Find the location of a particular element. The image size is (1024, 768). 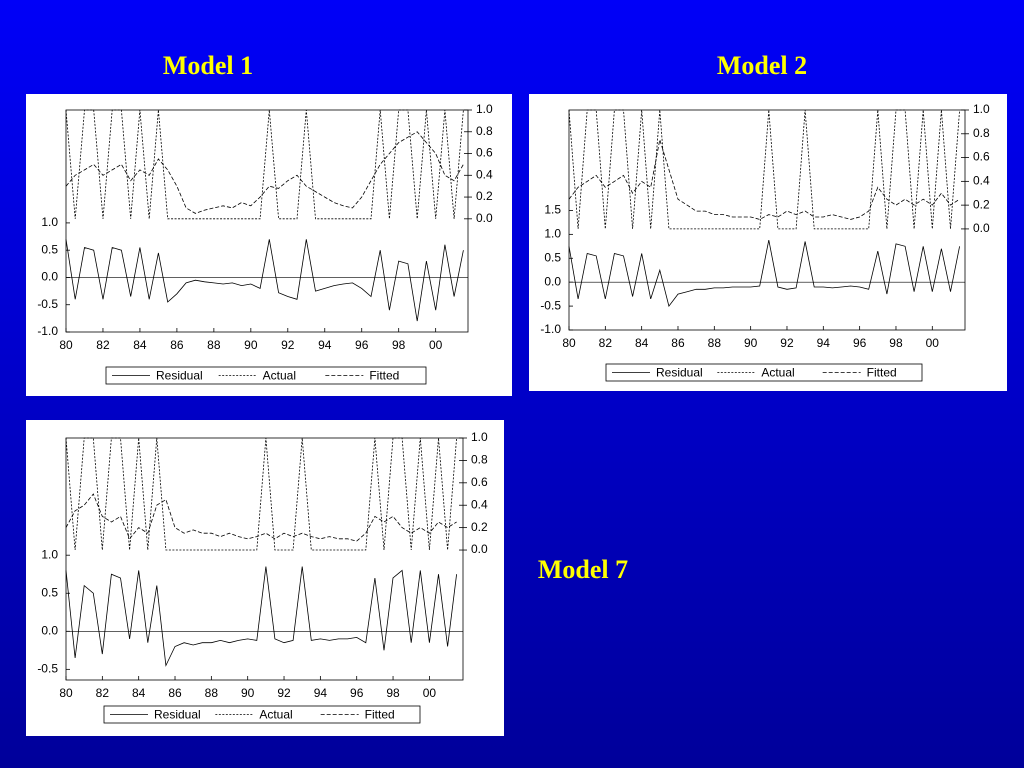

chart-title: Model 1 is located at coordinates (208, 65).